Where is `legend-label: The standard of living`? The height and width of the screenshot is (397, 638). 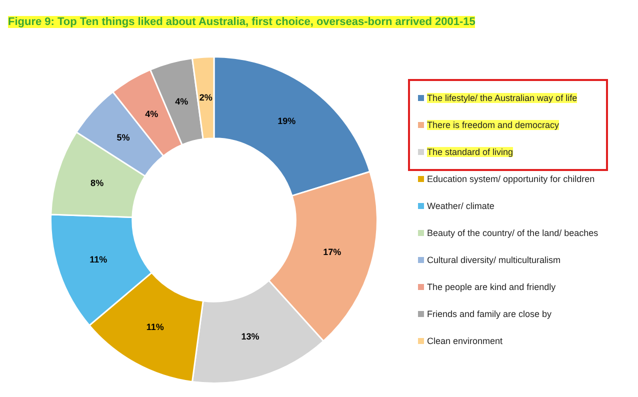
legend-label: The standard of living is located at coordinates (470, 151).